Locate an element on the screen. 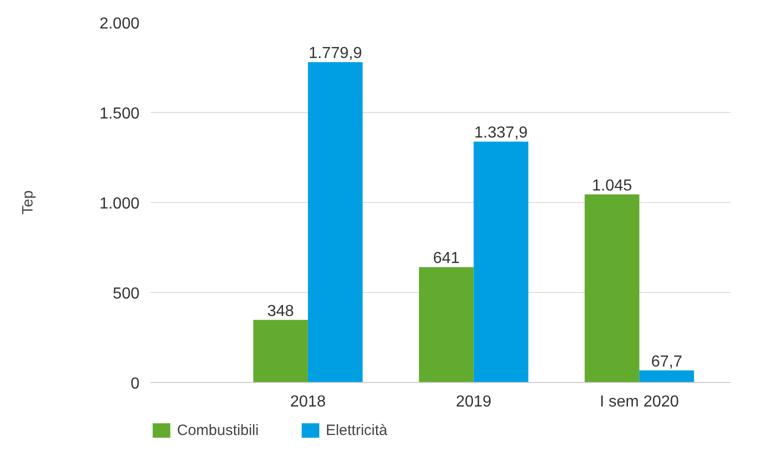 The height and width of the screenshot is (473, 784). y-tick-label: 0 is located at coordinates (135, 384).